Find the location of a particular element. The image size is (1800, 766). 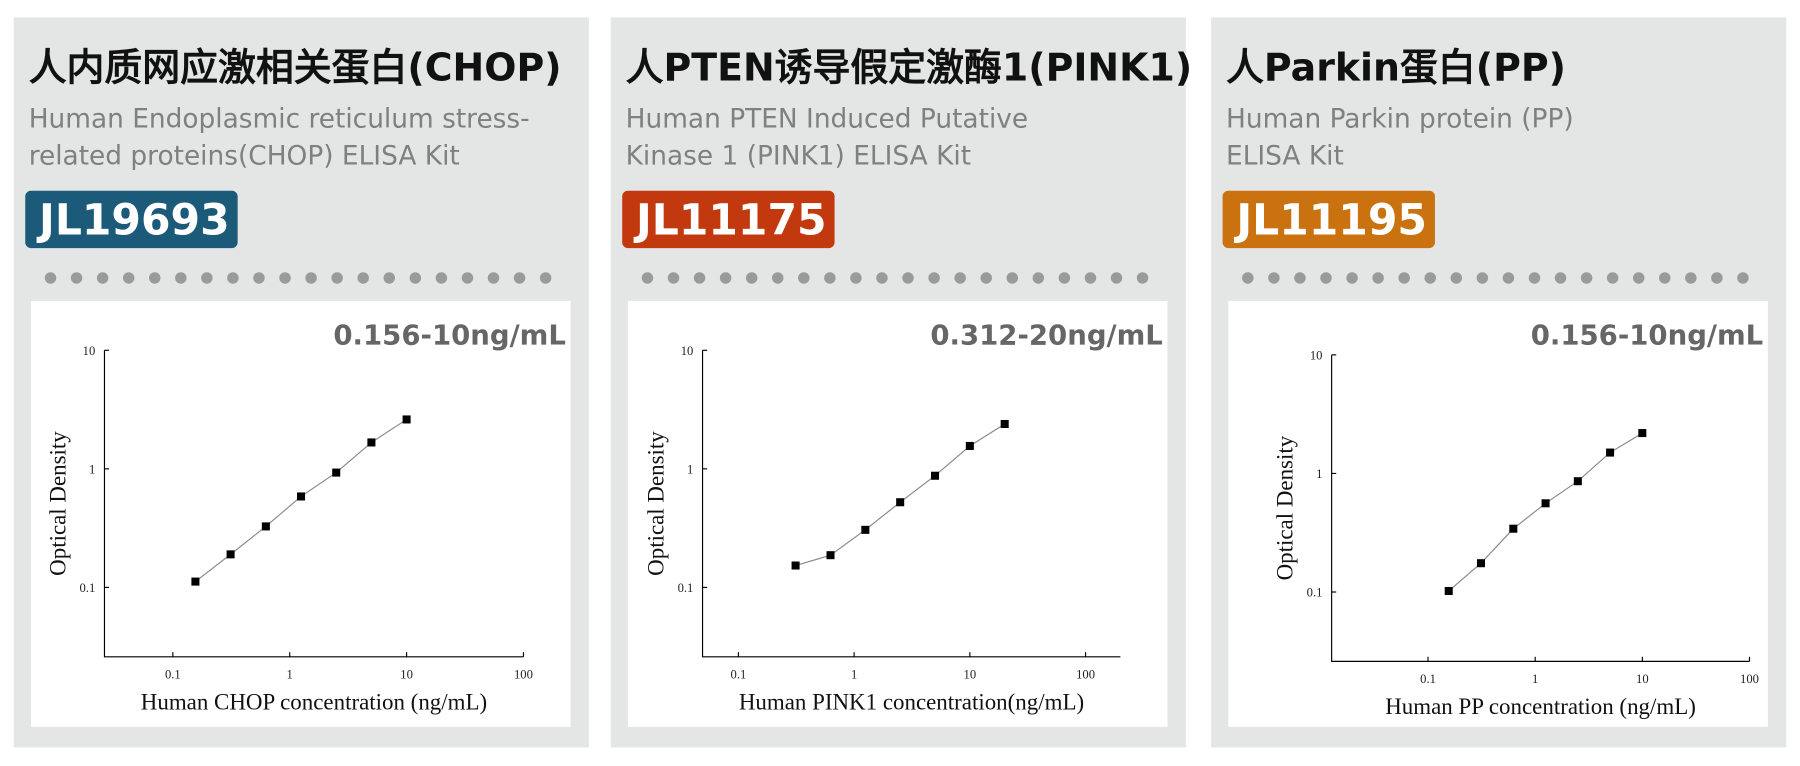

x-axis-label: Human PINK1 concentration(ng/mL) is located at coordinates (911, 702).